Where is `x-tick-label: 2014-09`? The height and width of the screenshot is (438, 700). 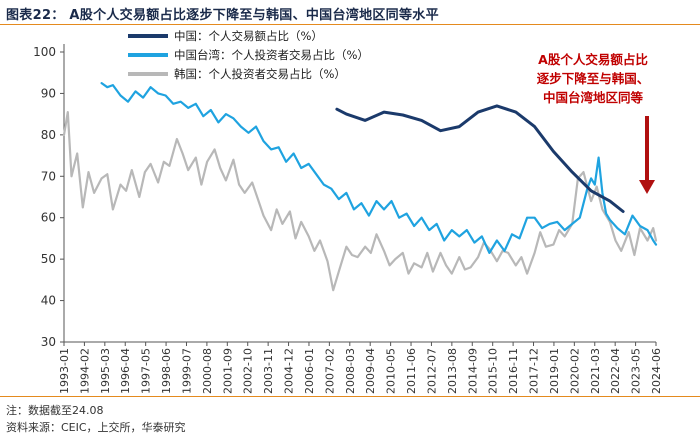 x-tick-label: 2014-09 is located at coordinates (472, 371).